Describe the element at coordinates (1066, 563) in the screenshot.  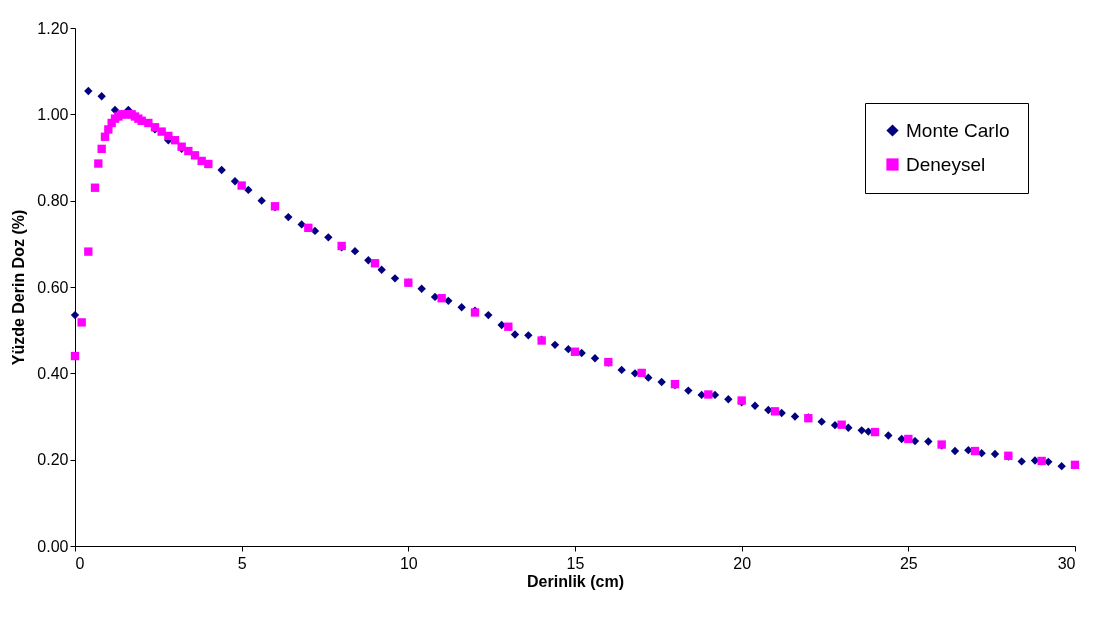
I see `x-tick-label: 30` at that location.